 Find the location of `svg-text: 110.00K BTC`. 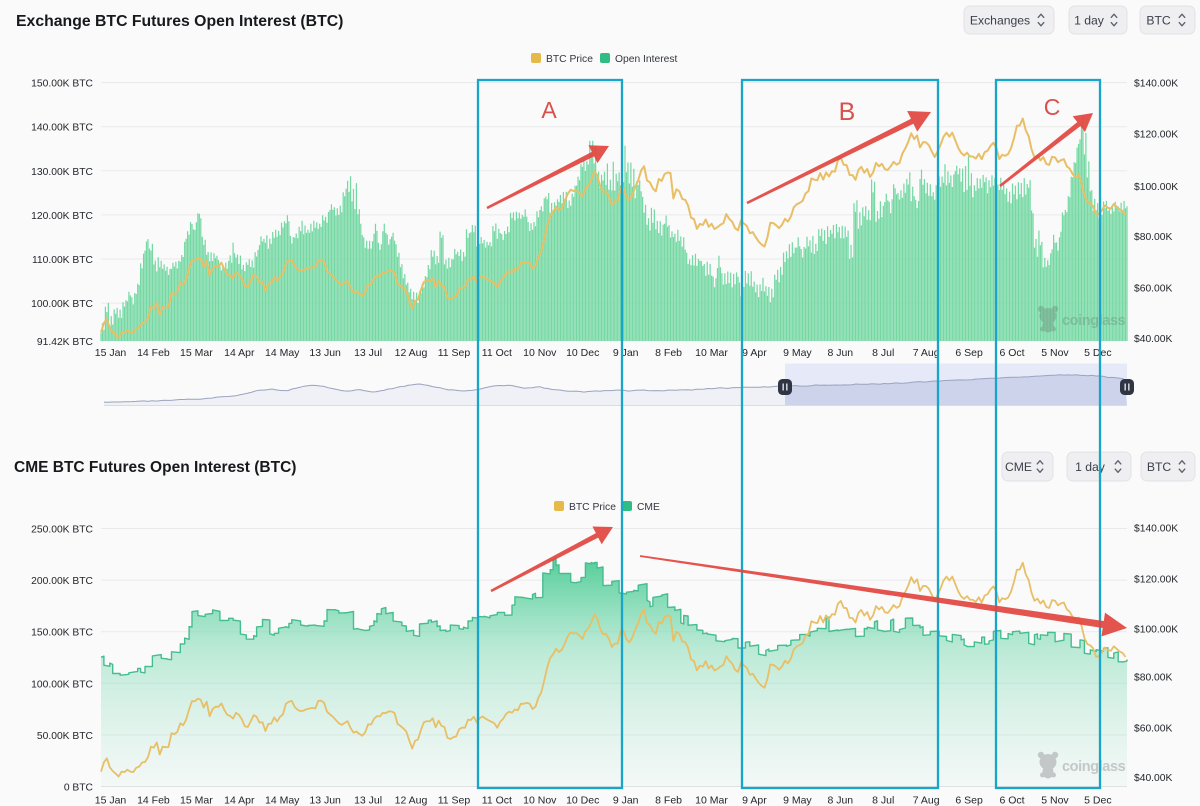

svg-text: 110.00K BTC is located at coordinates (63, 260).